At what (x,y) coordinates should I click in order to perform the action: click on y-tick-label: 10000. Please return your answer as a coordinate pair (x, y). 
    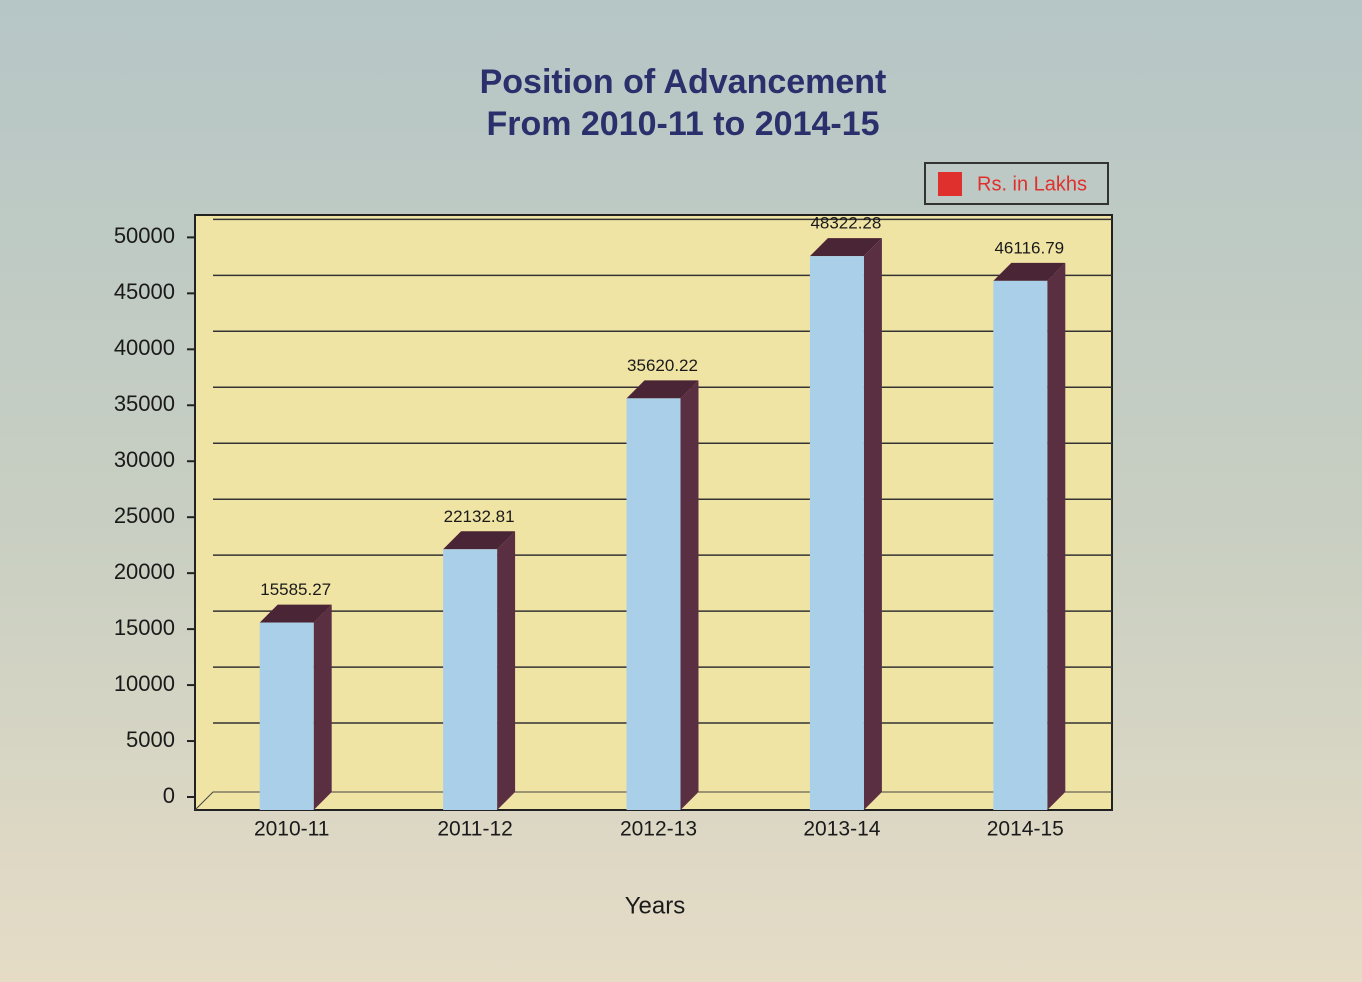
    Looking at the image, I should click on (144, 683).